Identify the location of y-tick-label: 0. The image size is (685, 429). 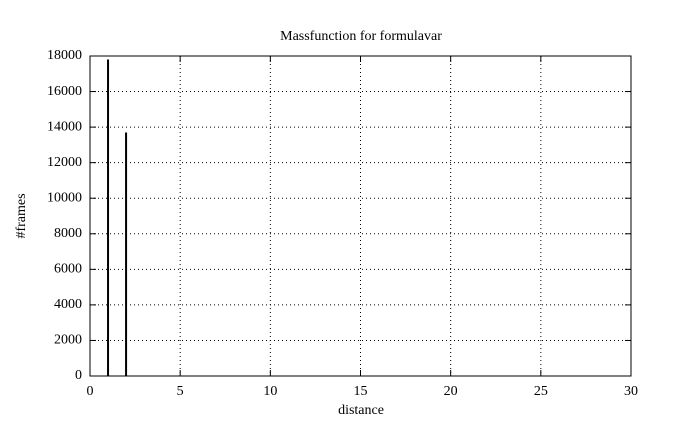
(78, 375).